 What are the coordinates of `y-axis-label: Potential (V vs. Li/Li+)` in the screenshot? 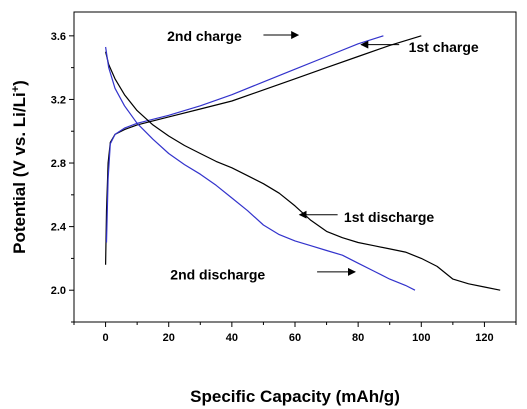 It's located at (19, 167).